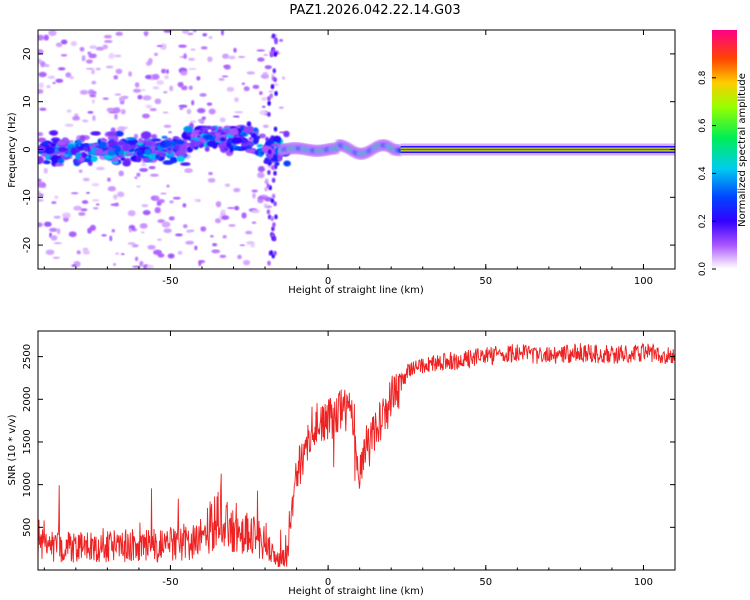 The image size is (750, 600). What do you see at coordinates (27, 245) in the screenshot?
I see `spectrogram-y-tick-label: -20` at bounding box center [27, 245].